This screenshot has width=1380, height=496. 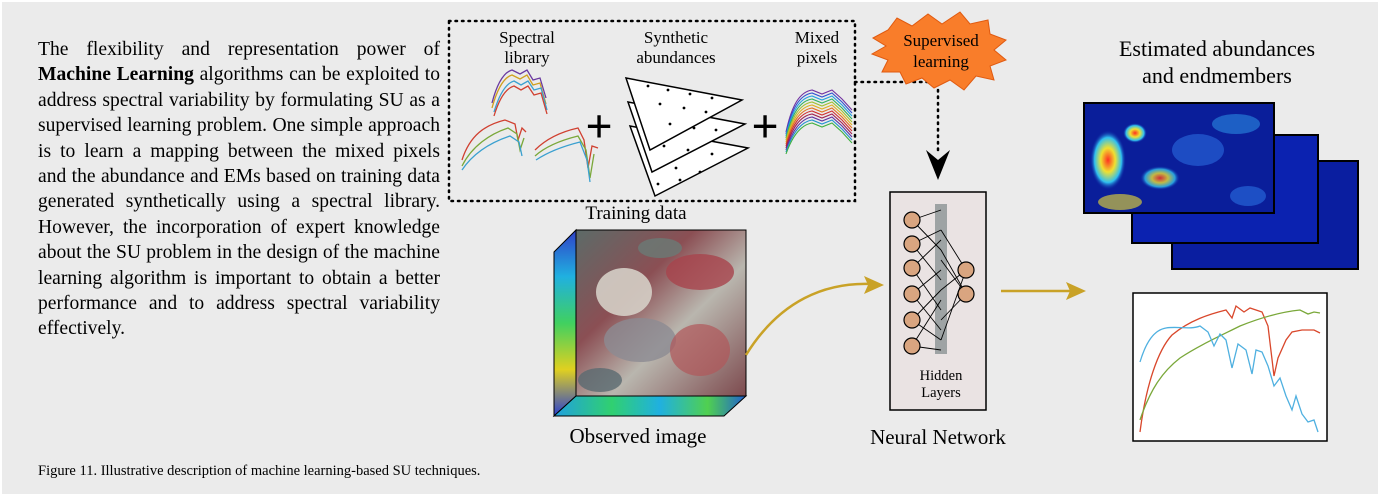 I want to click on mixed-pixels-spectra, so click(x=819, y=122).